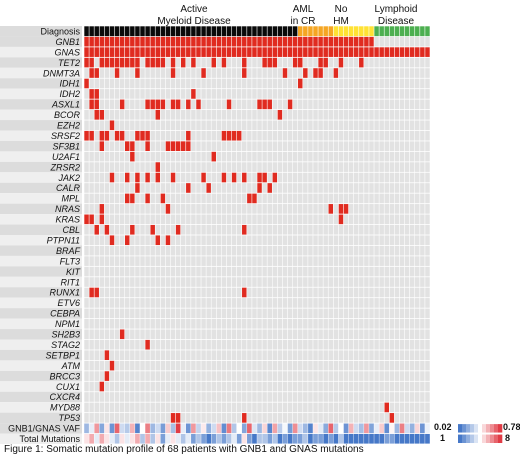 Image resolution: width=520 pixels, height=459 pixels. Describe the element at coordinates (67, 220) in the screenshot. I see `row-label-kras: KRAS` at that location.